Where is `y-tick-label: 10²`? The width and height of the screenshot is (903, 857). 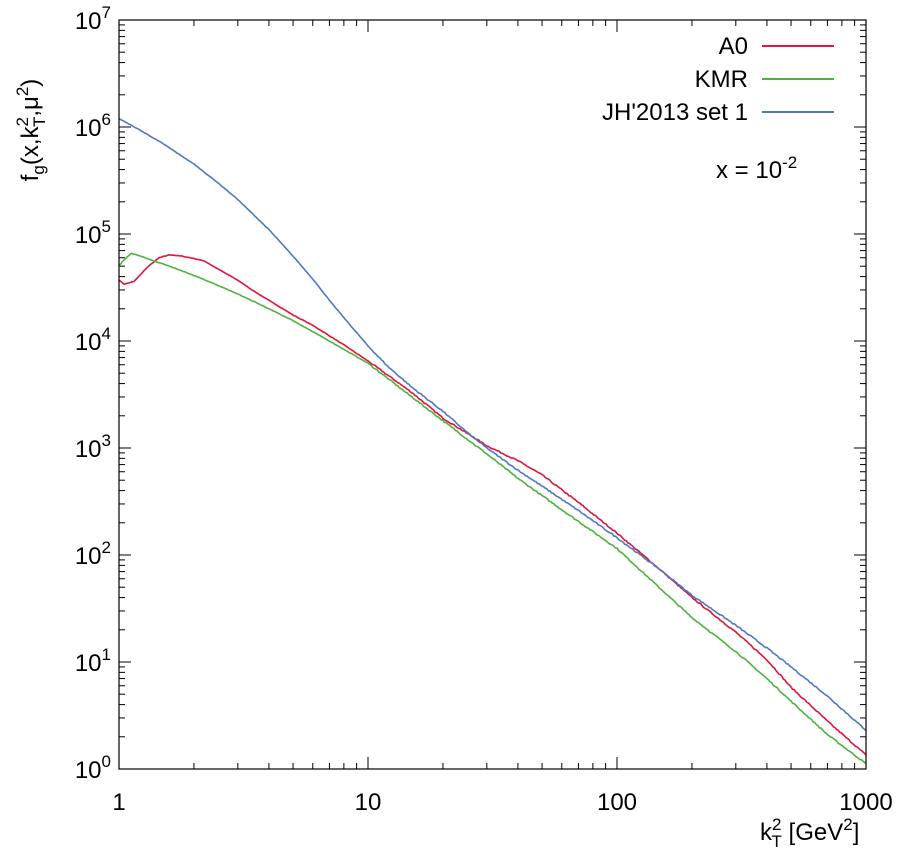 y-tick-label: 10² is located at coordinates (93, 554).